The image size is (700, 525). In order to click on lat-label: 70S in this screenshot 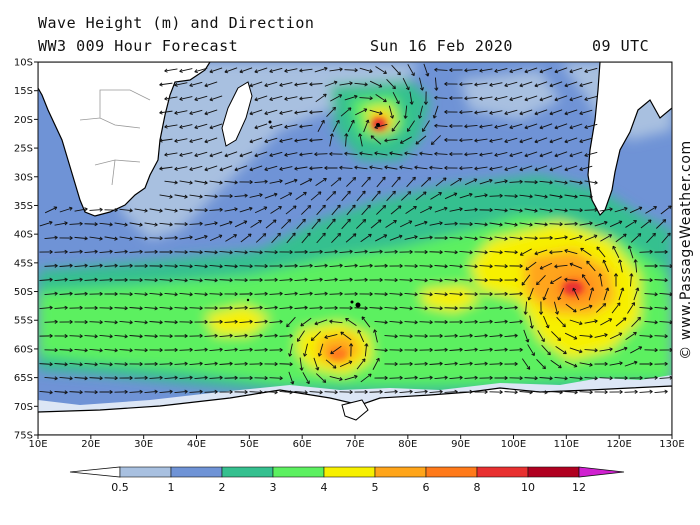, I will do `click(23, 407)`.